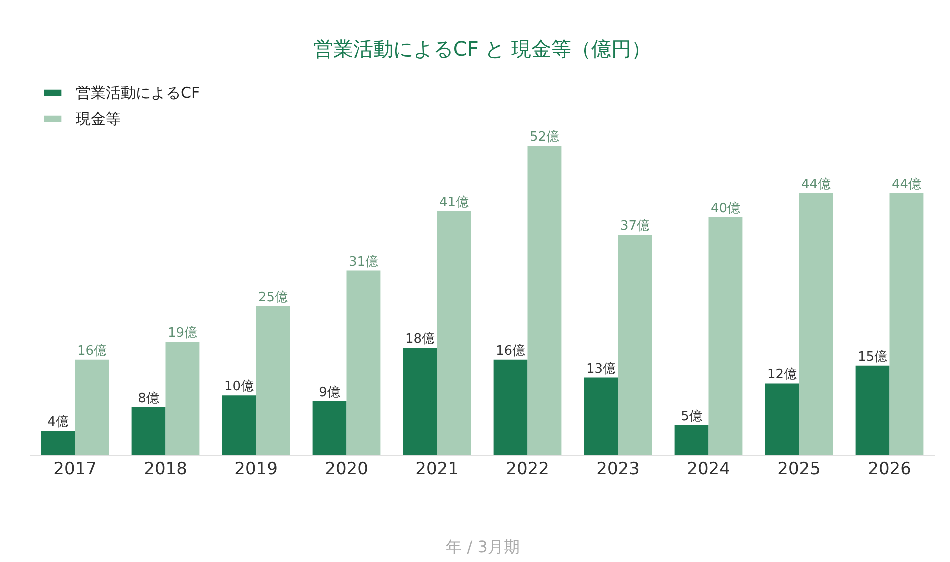 The height and width of the screenshot is (562, 950). What do you see at coordinates (183, 334) in the screenshot?
I see `data-label: 19億` at bounding box center [183, 334].